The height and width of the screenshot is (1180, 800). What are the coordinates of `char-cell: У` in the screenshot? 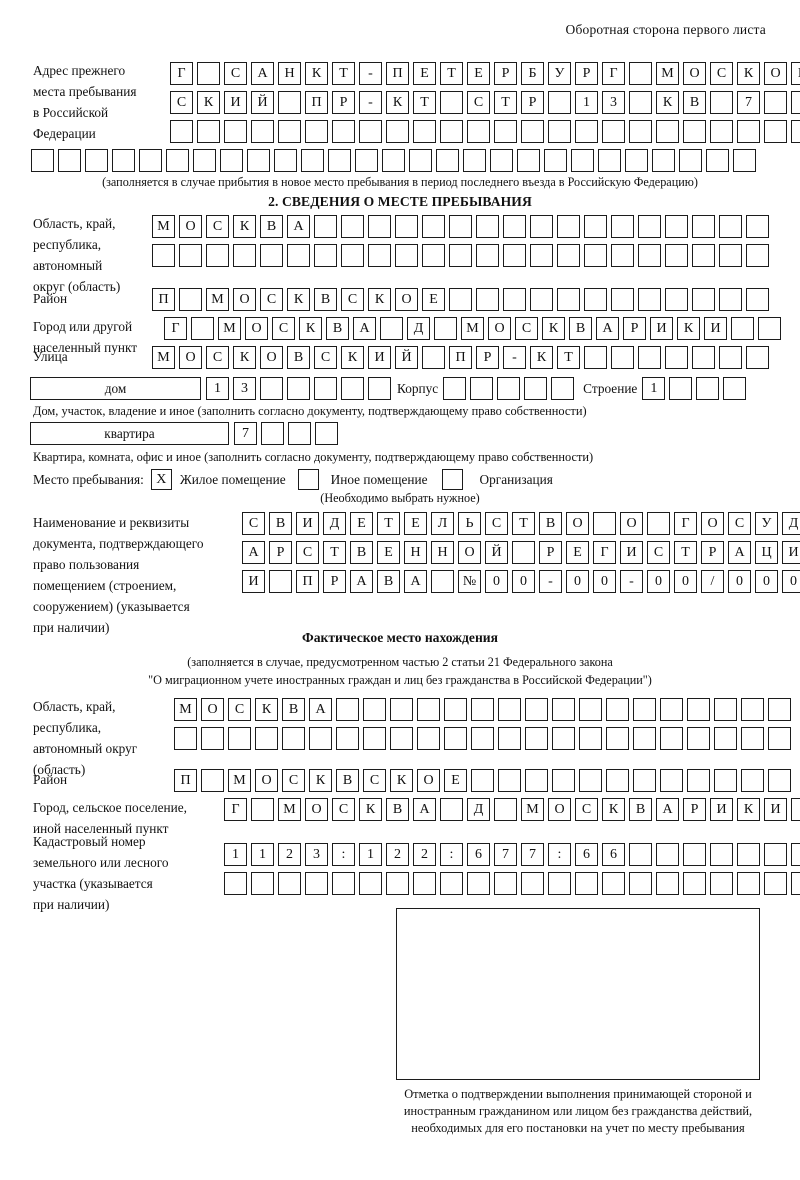 It's located at (766, 523).